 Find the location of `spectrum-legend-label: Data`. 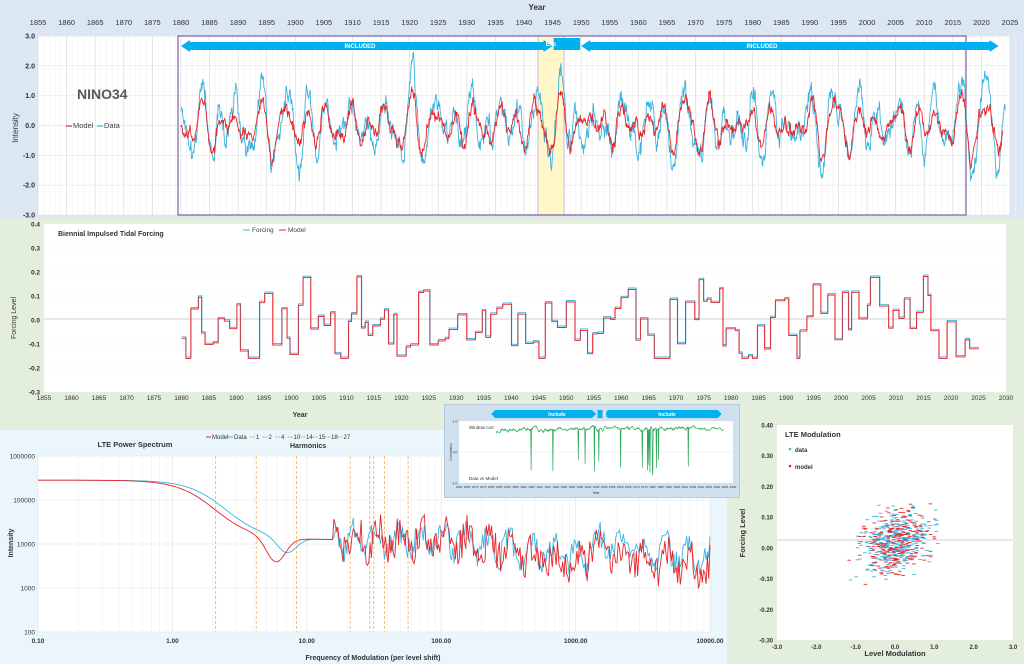

spectrum-legend-label: Data is located at coordinates (240, 438).